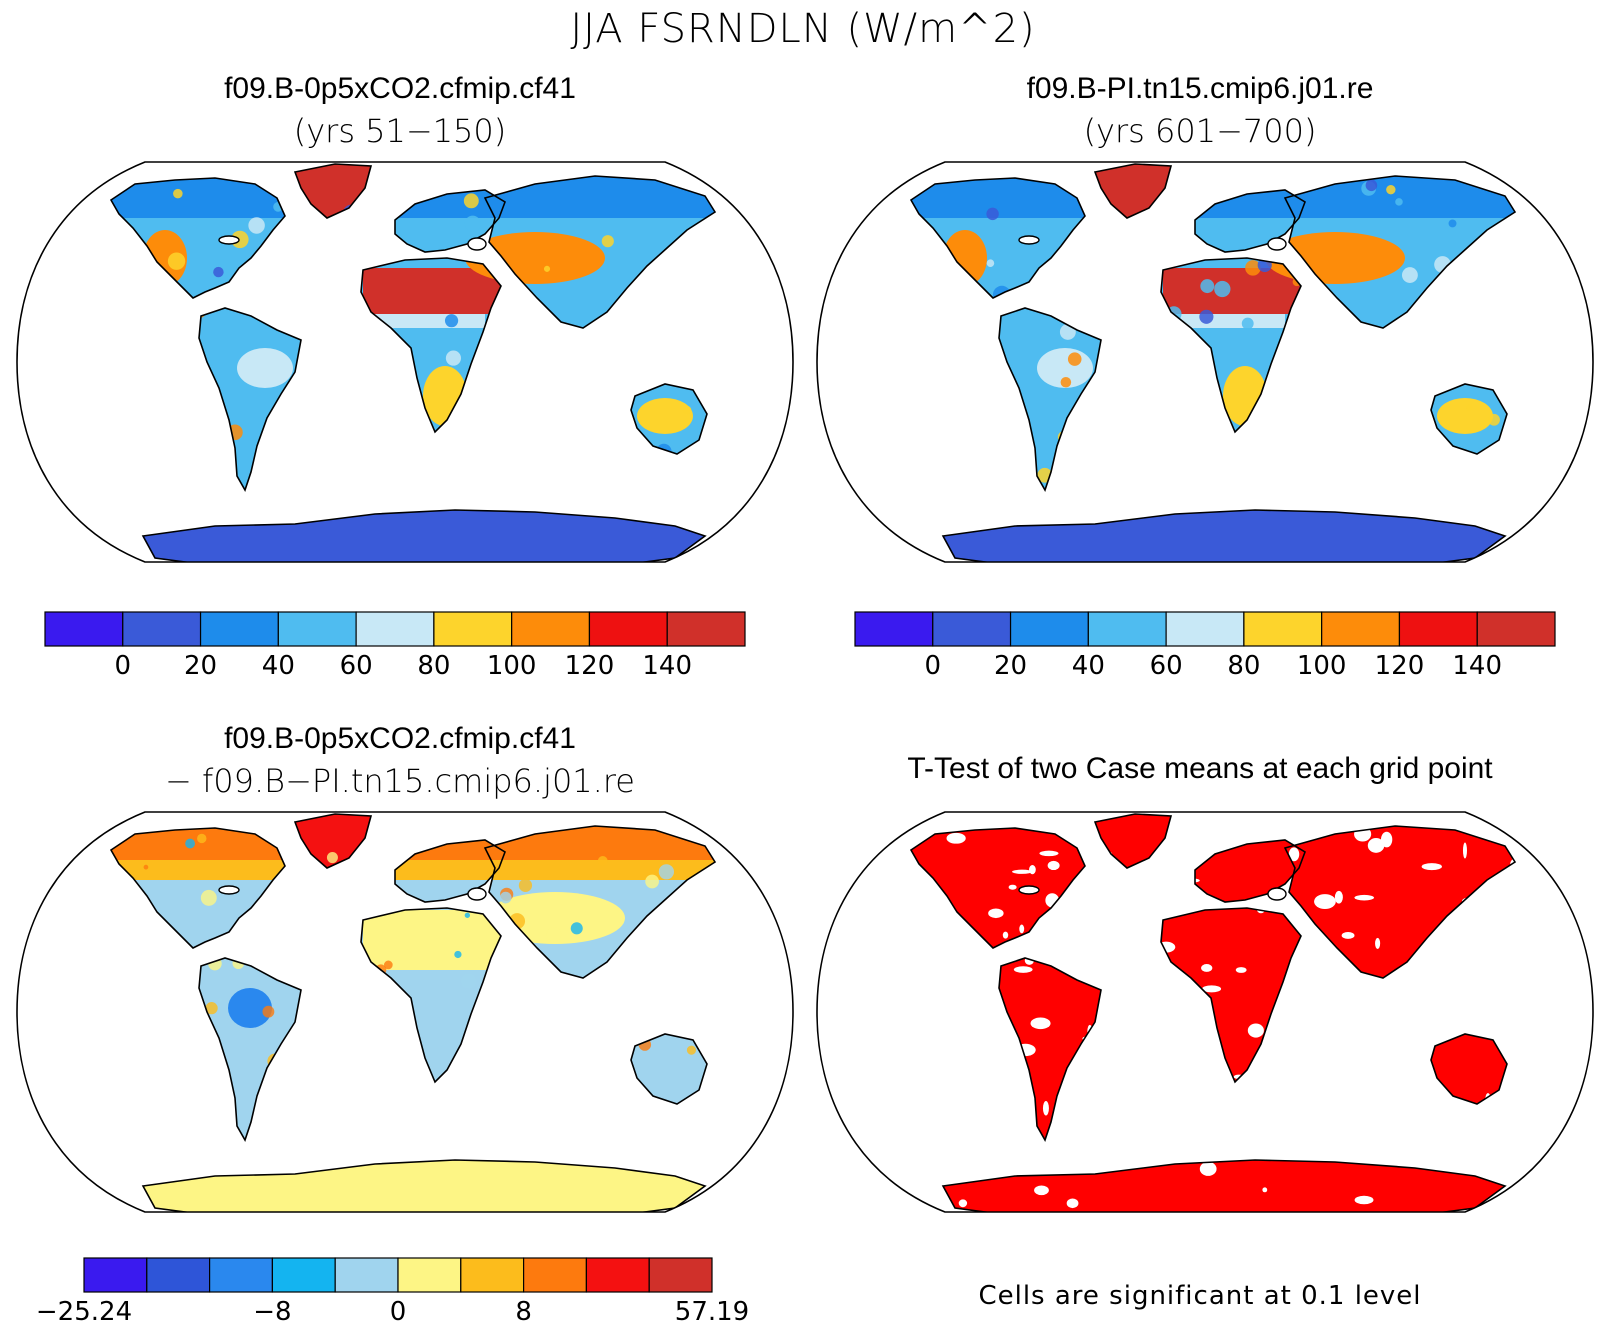 This screenshot has width=1606, height=1327. I want to click on main-title: JJA FSRNDLN (W/m^2), so click(803, 29).